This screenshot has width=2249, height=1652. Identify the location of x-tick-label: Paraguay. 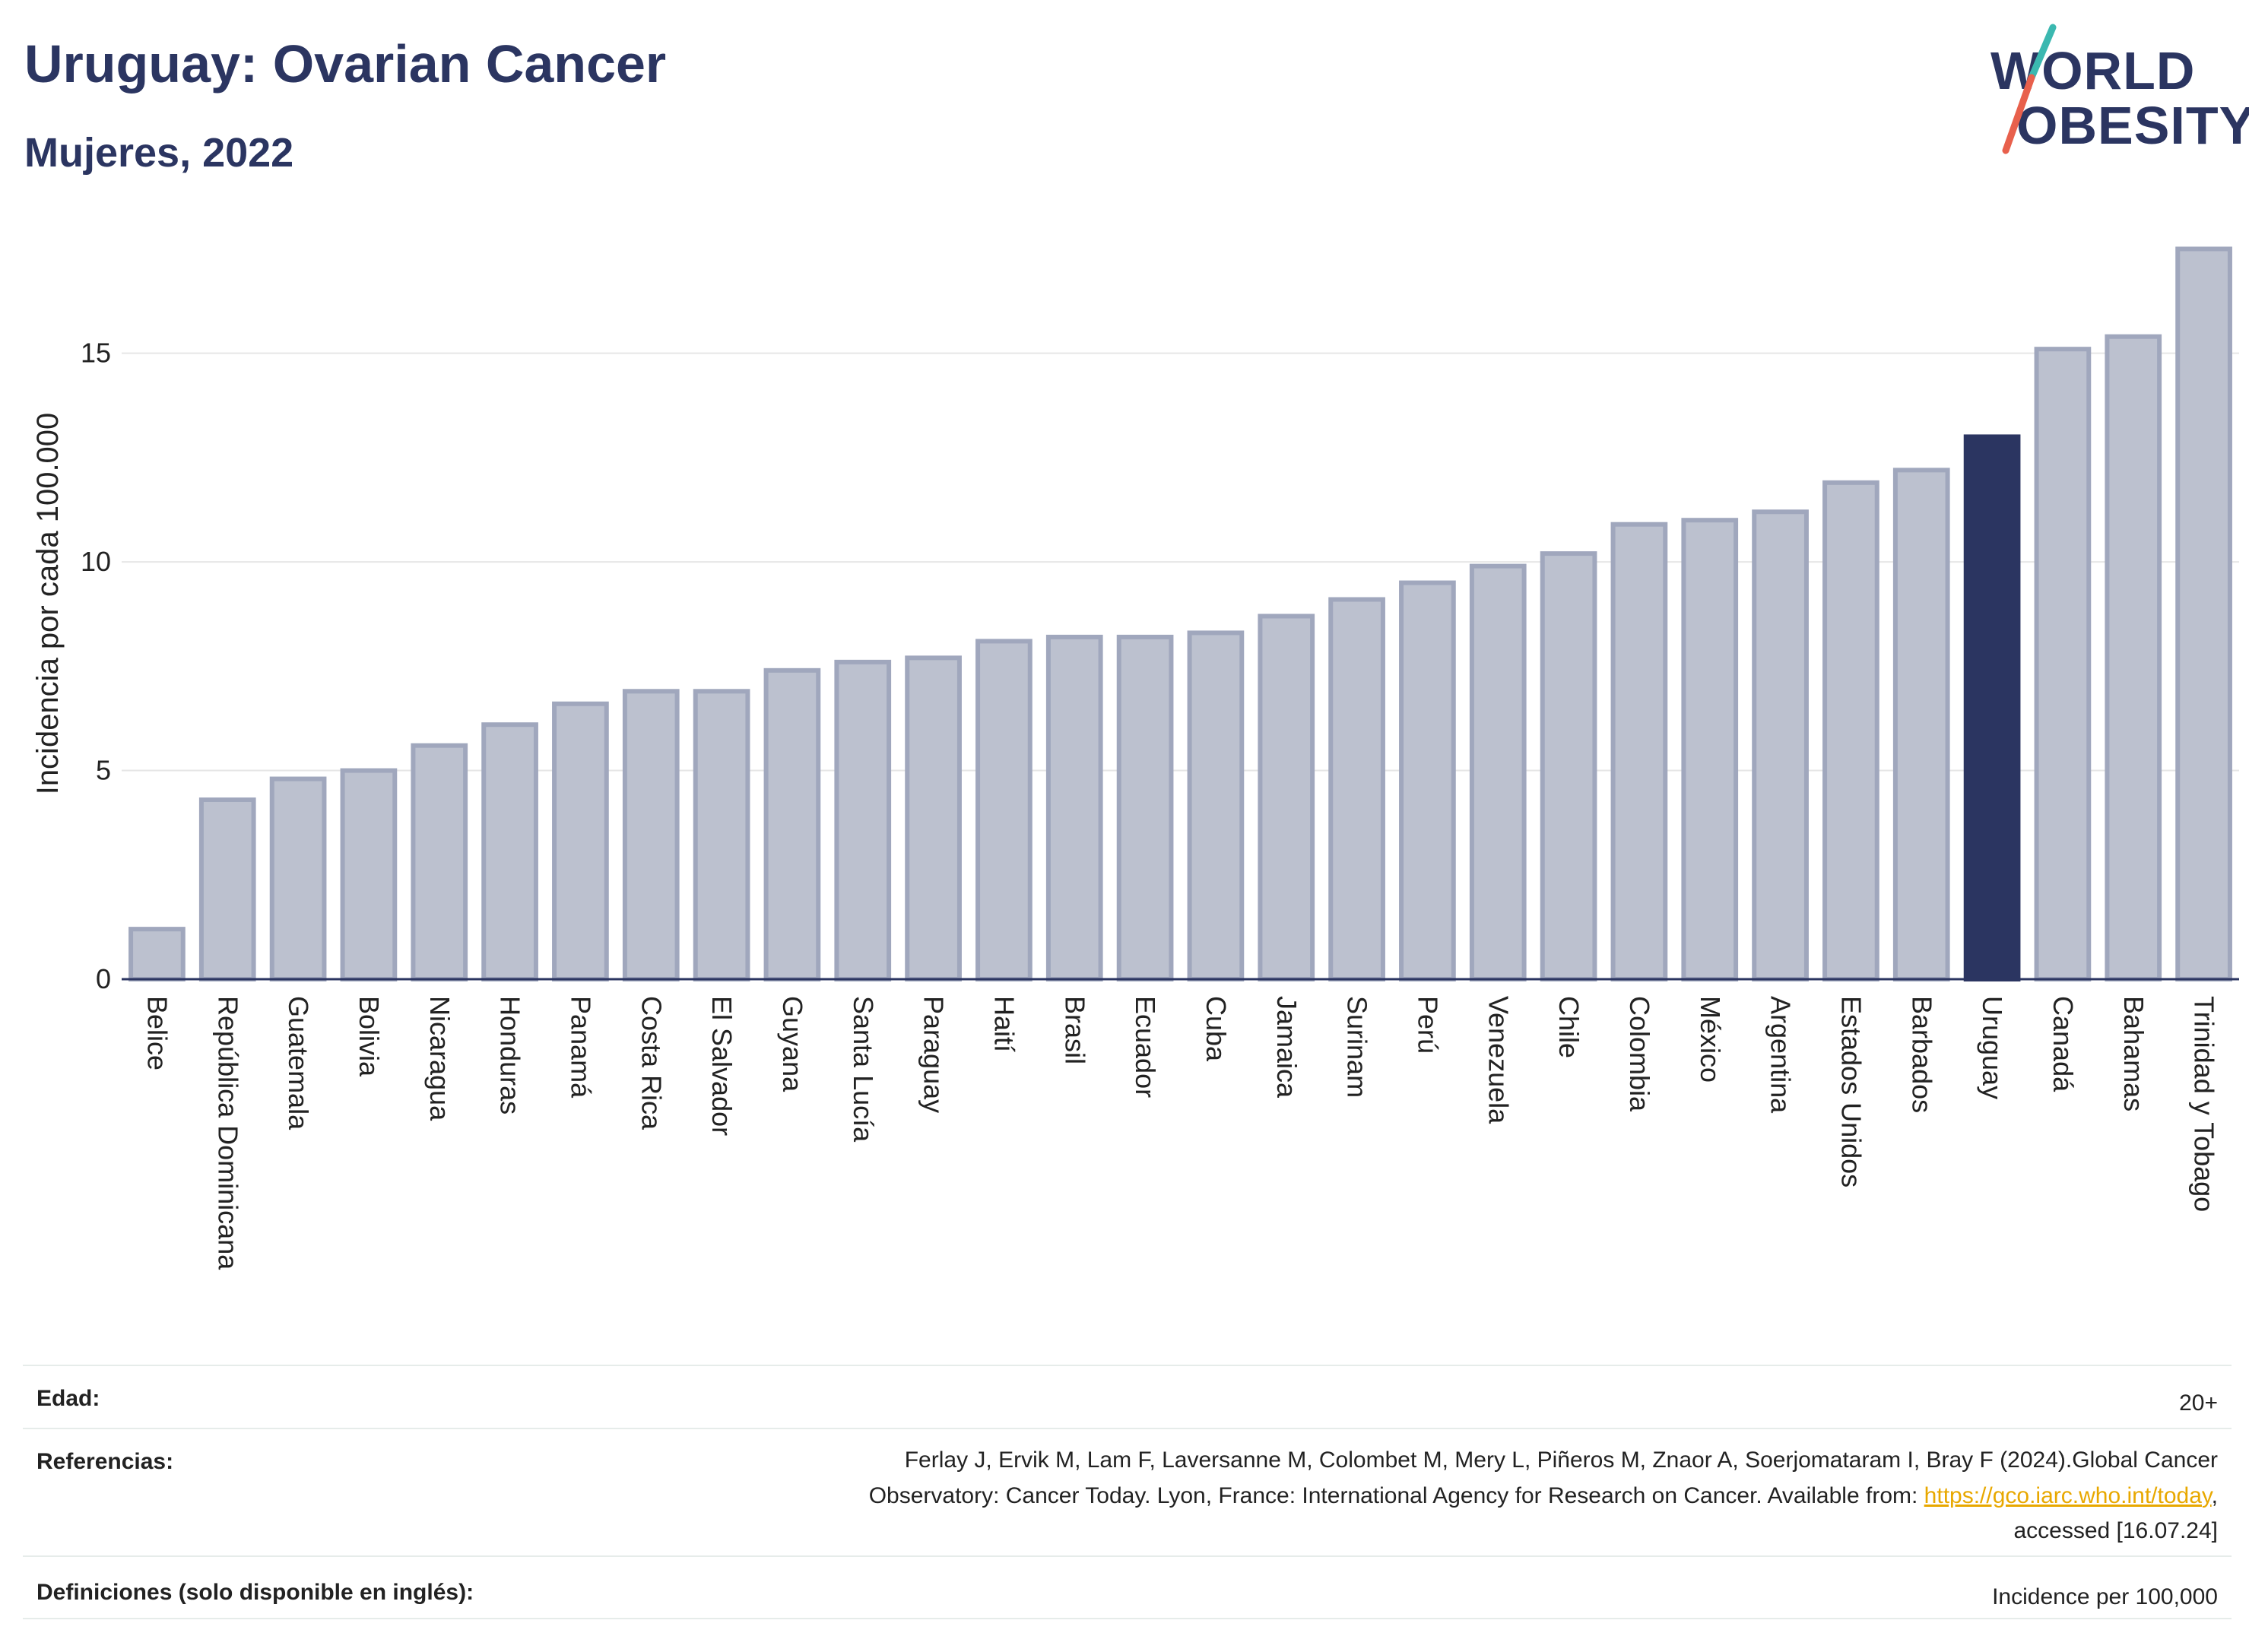
(934, 1054).